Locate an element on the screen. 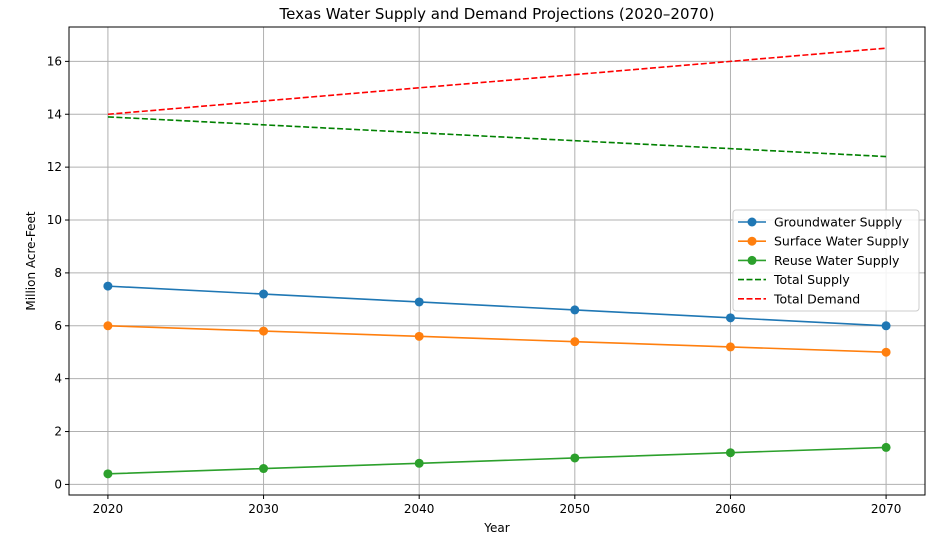 The width and height of the screenshot is (933, 556). y-tick-label: 8 is located at coordinates (58, 273).